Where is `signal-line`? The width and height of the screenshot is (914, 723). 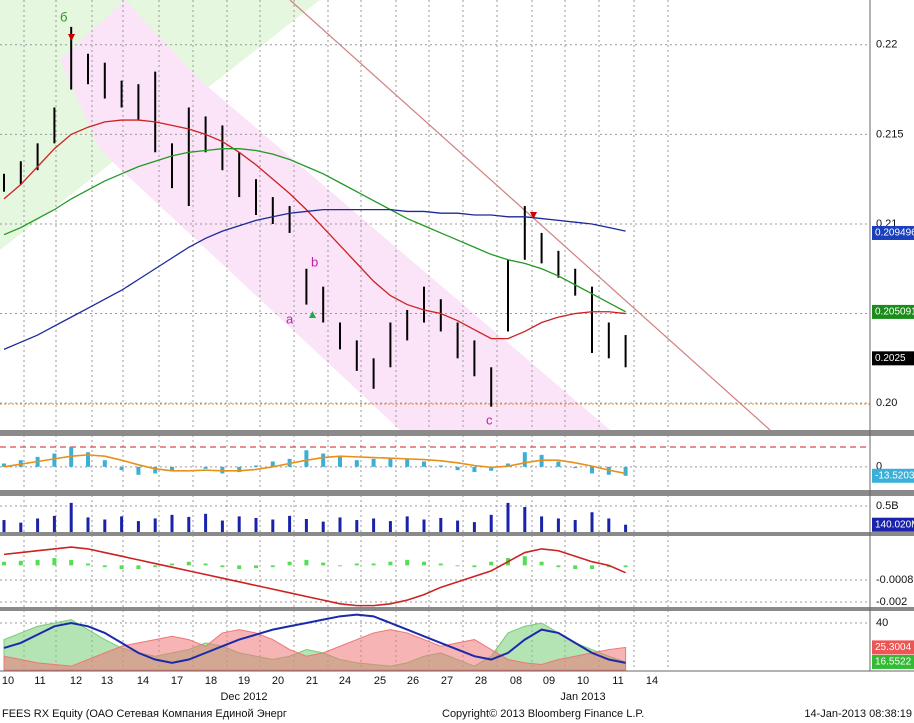 signal-line is located at coordinates (314, 464).